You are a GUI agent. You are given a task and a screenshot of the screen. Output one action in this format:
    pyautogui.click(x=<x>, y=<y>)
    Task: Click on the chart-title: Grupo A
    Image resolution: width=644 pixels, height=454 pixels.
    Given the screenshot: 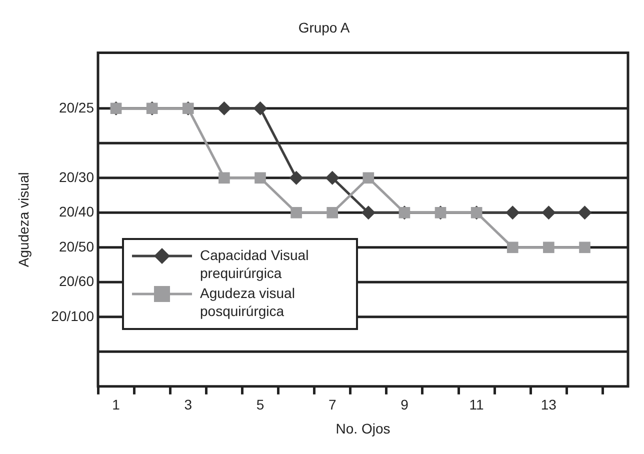 What is the action you would take?
    pyautogui.click(x=324, y=27)
    